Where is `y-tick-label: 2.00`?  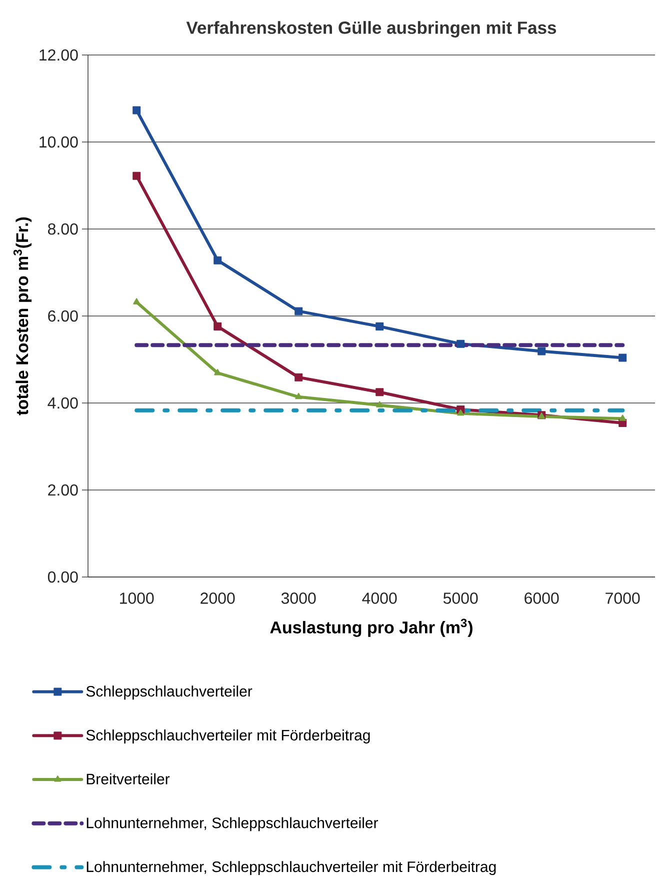
y-tick-label: 2.00 is located at coordinates (63, 490).